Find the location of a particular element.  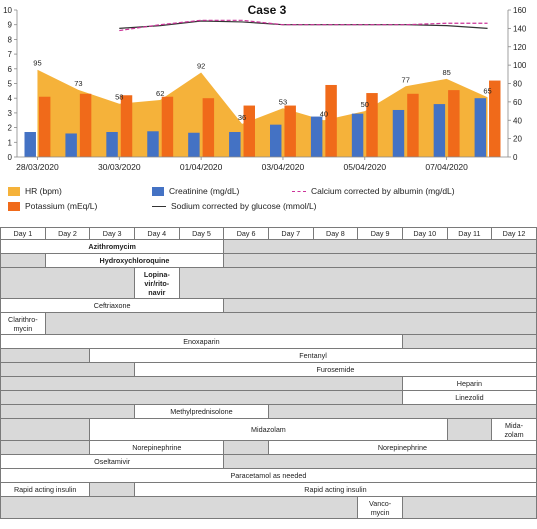

left-tick-label: 4 is located at coordinates (10, 98).